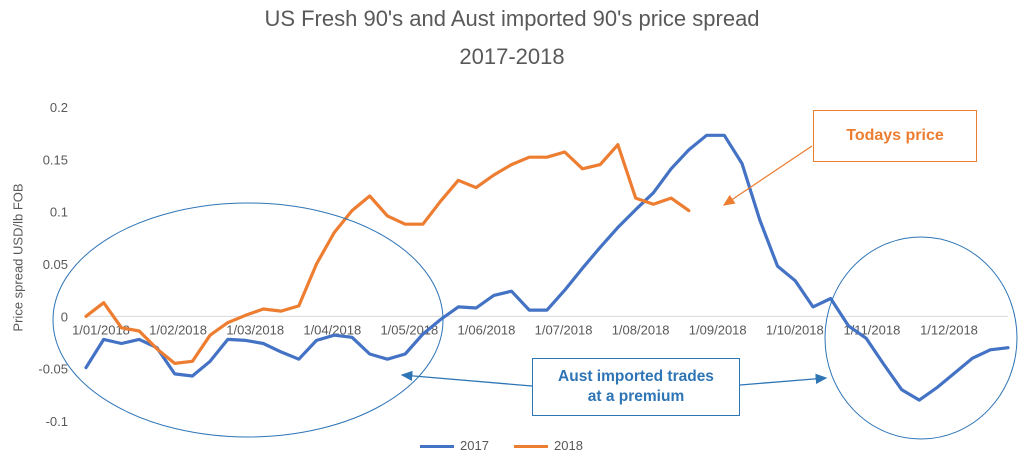 The height and width of the screenshot is (460, 1024). I want to click on x-tick-label: 1/10/2018, so click(795, 329).